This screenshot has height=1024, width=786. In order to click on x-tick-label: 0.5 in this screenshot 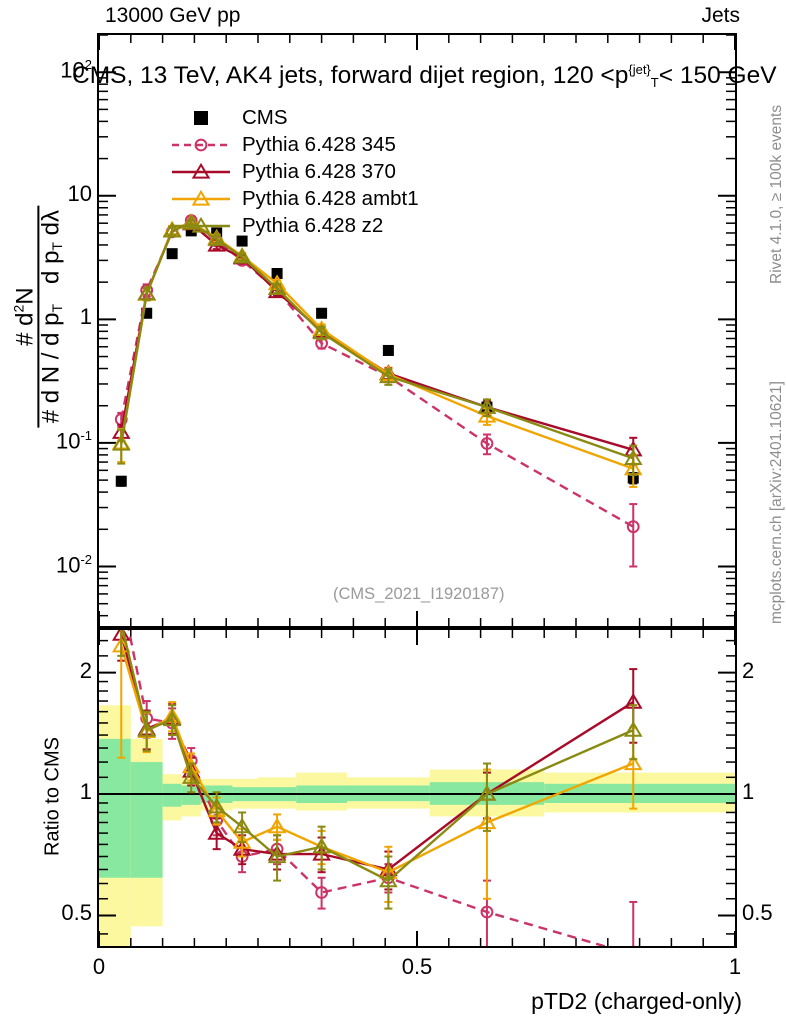, I will do `click(417, 966)`.